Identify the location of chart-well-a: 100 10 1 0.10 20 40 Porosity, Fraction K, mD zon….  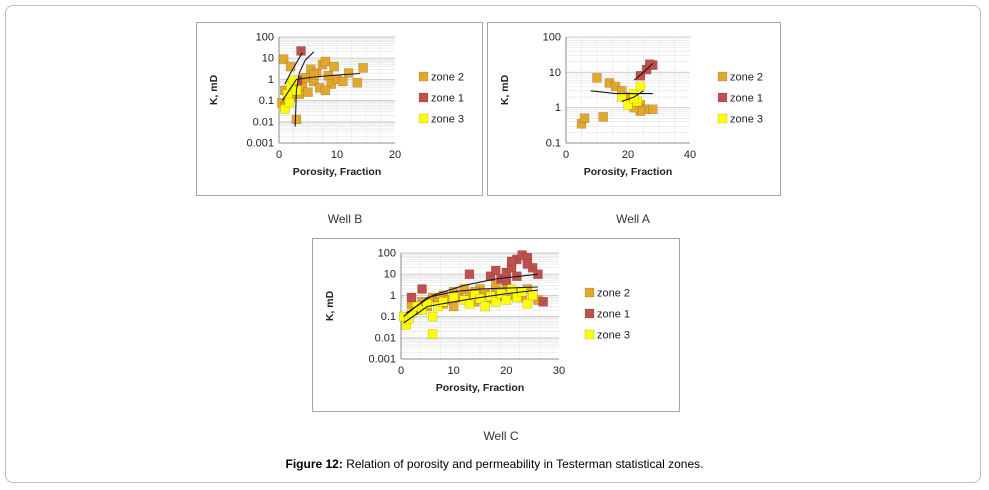
(631, 105).